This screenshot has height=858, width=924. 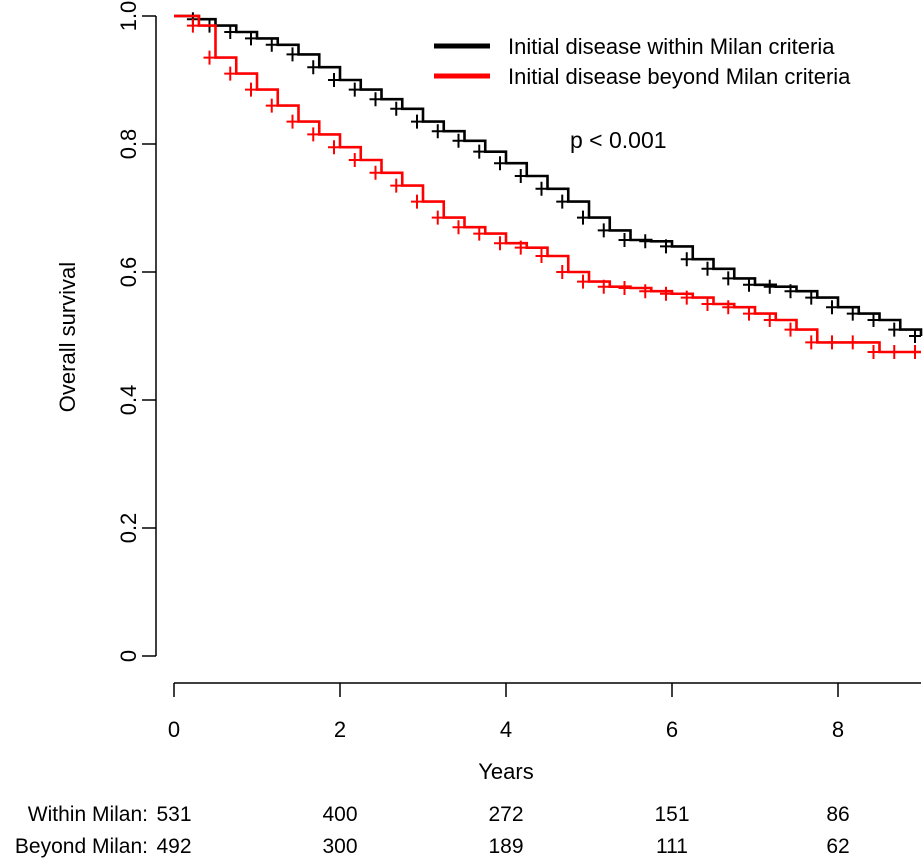 I want to click on x-tick-label: 8, so click(x=838, y=729).